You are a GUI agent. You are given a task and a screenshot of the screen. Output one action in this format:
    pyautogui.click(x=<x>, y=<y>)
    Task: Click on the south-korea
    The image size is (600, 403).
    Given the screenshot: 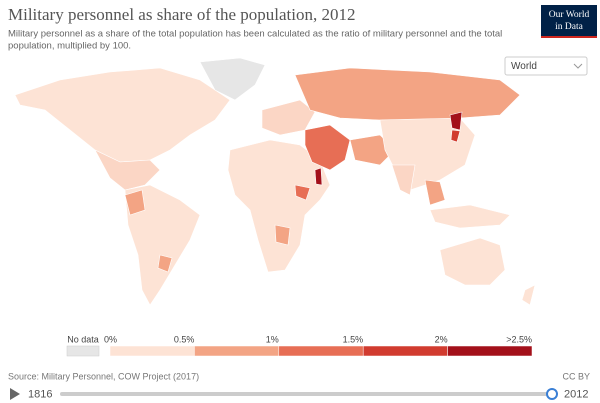 What is the action you would take?
    pyautogui.click(x=455, y=136)
    